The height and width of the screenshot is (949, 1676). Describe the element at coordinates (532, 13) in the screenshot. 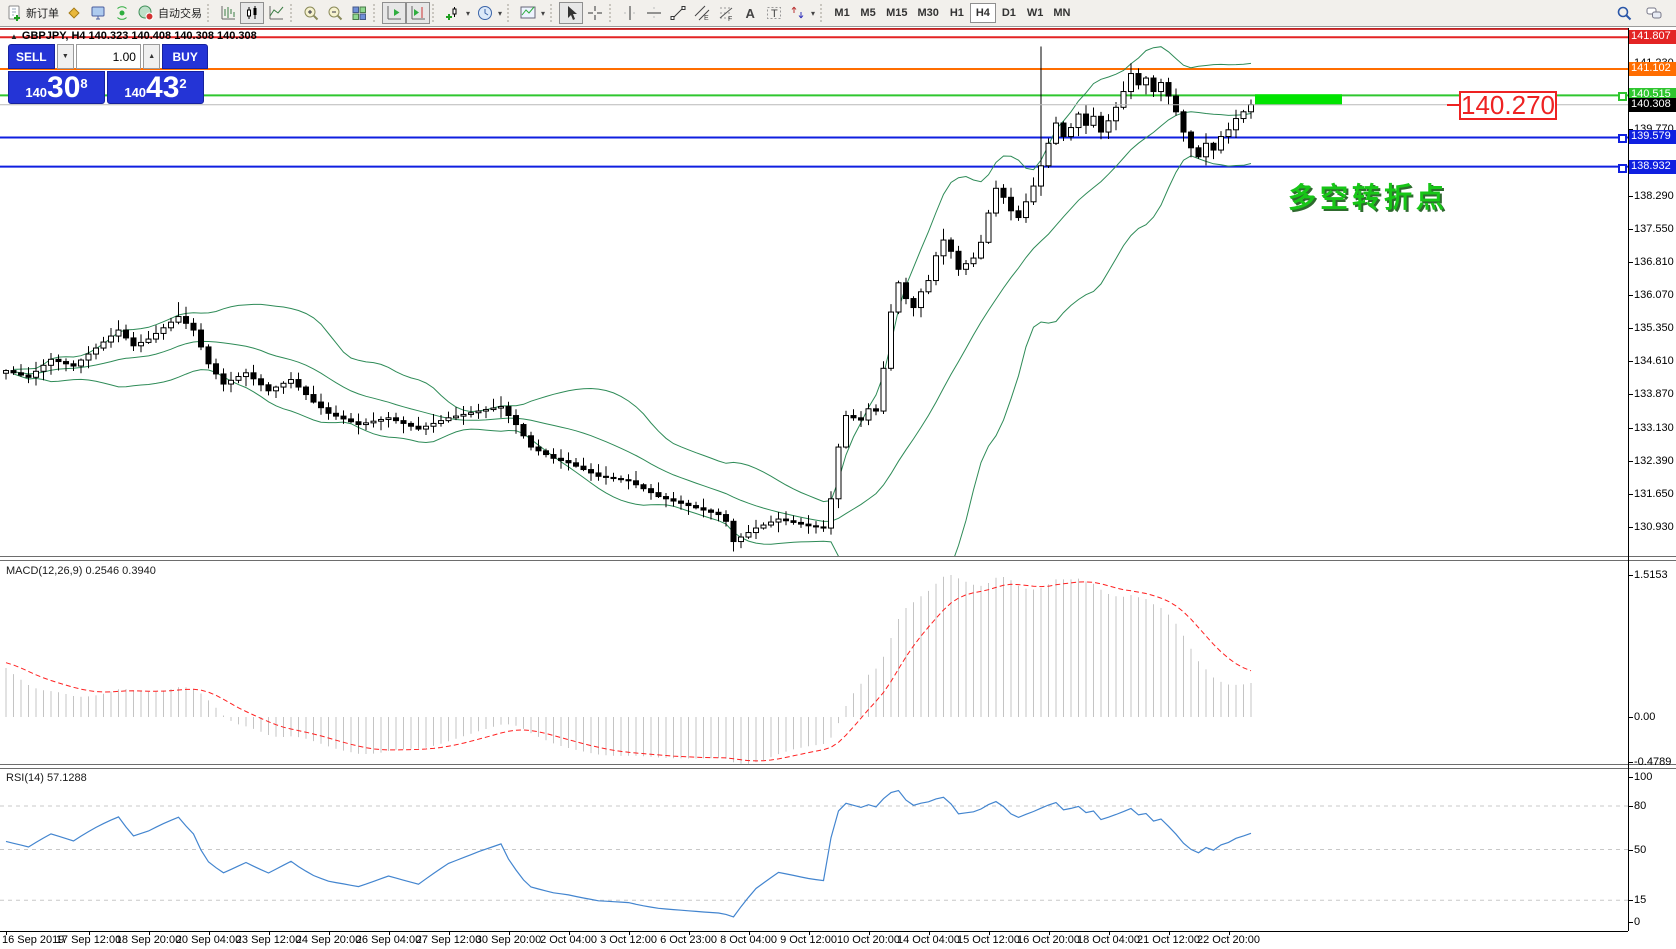

I see `templates-button: ▾` at that location.